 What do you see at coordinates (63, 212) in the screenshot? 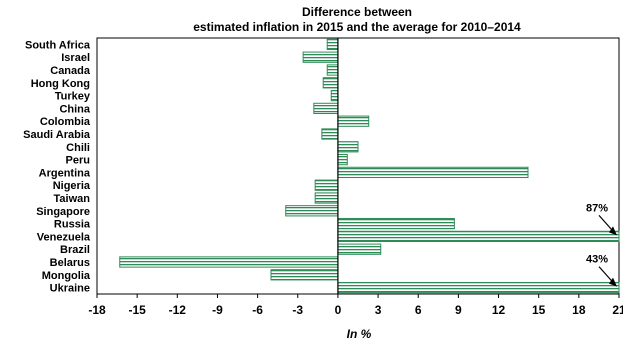
I see `category-label: Singapore` at bounding box center [63, 212].